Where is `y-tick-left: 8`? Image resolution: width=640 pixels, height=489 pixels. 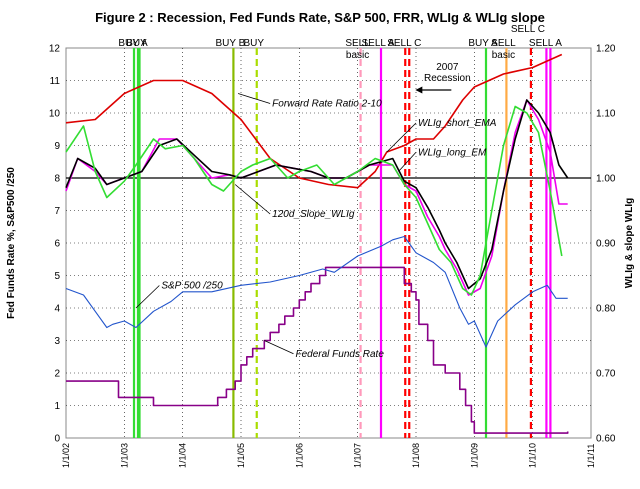
y-tick-left: 8 is located at coordinates (57, 179).